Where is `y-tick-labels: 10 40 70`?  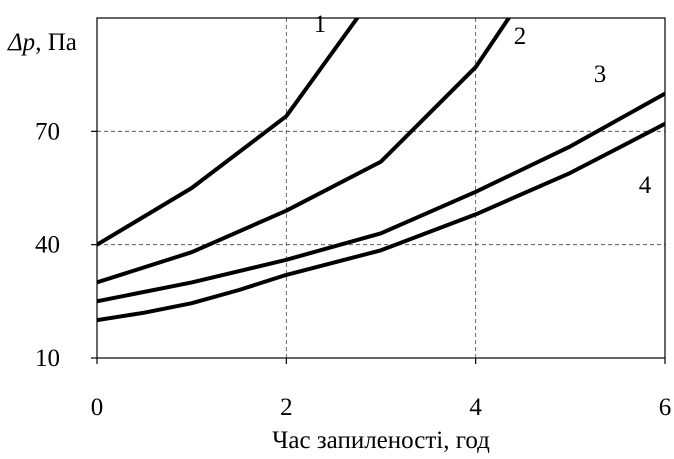 y-tick-labels: 10 40 70 is located at coordinates (47, 245).